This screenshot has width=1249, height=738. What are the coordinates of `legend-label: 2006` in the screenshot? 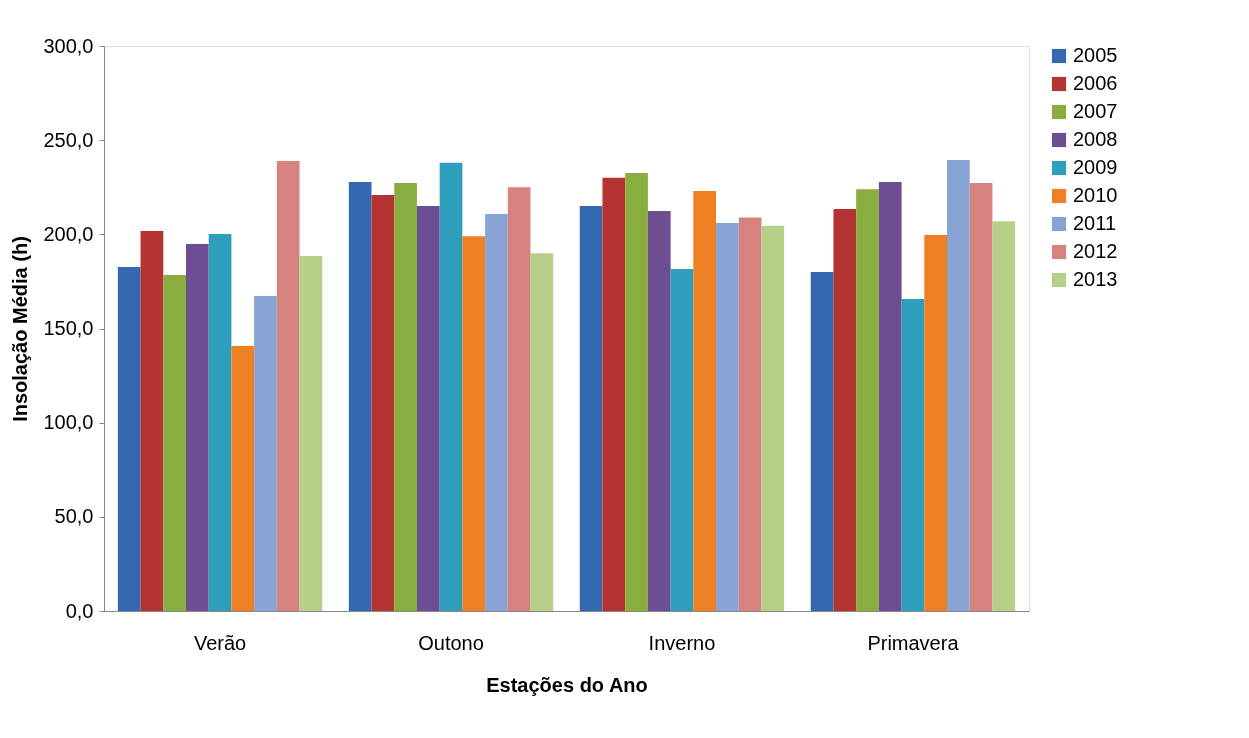 It's located at (1095, 83).